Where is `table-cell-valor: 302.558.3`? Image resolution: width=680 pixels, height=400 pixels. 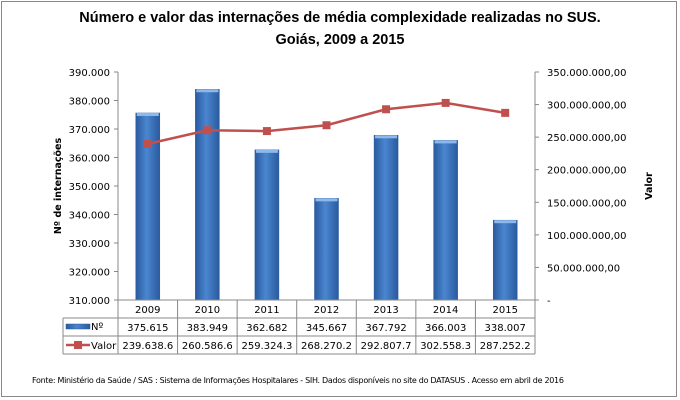 table-cell-valor: 302.558.3 is located at coordinates (445, 346).